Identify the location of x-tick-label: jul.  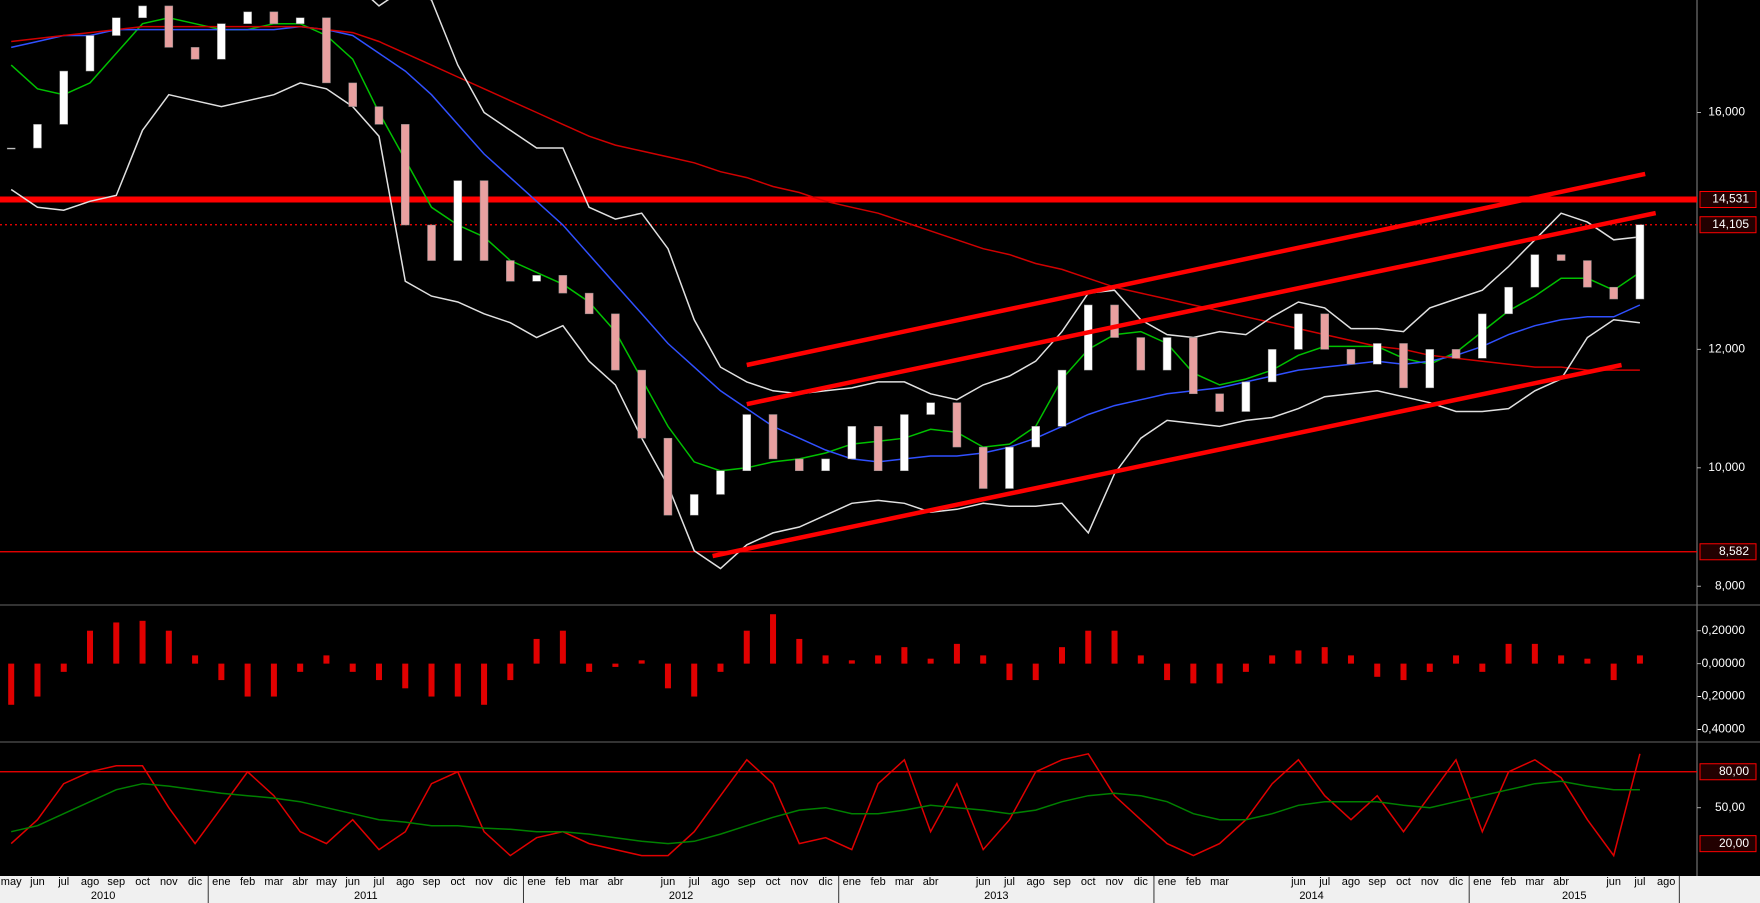
(378, 882).